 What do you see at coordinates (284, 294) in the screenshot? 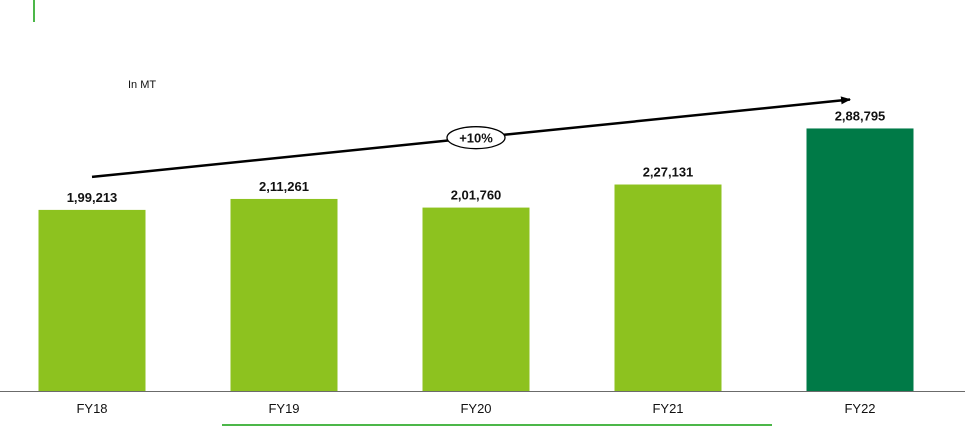
I see `bar-fy19` at bounding box center [284, 294].